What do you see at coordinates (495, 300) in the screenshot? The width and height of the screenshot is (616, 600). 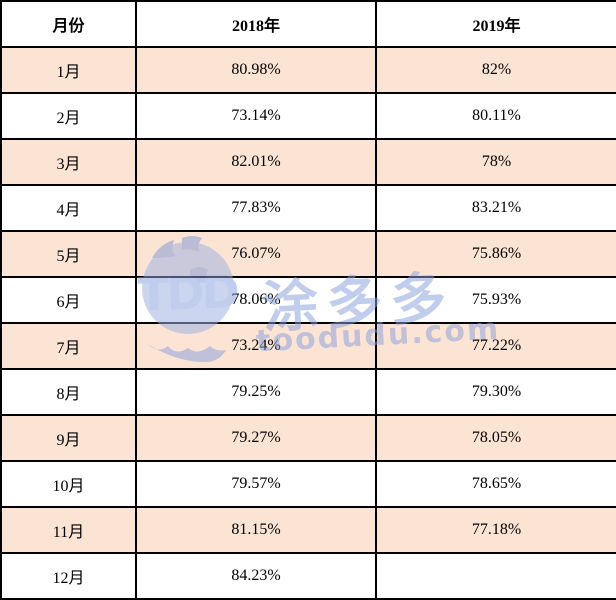 I see `value-2019-cell: 75.93%` at bounding box center [495, 300].